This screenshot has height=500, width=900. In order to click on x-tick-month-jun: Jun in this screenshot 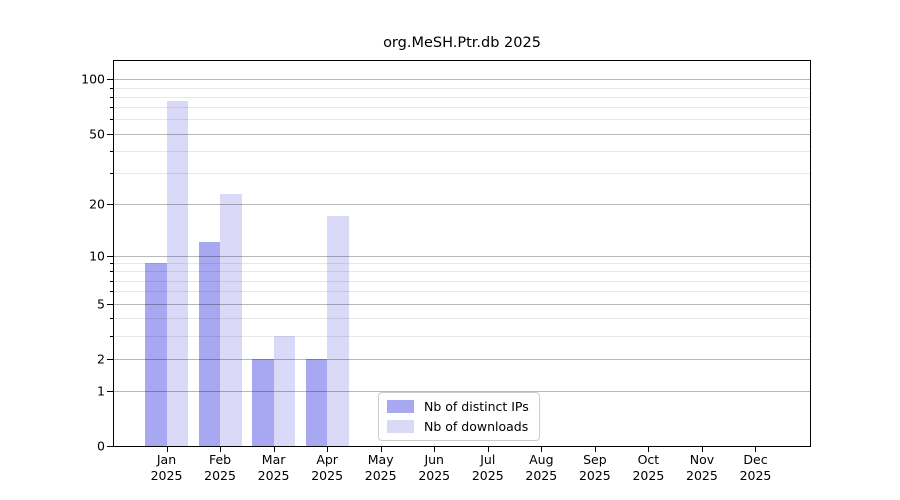, I will do `click(434, 459)`.